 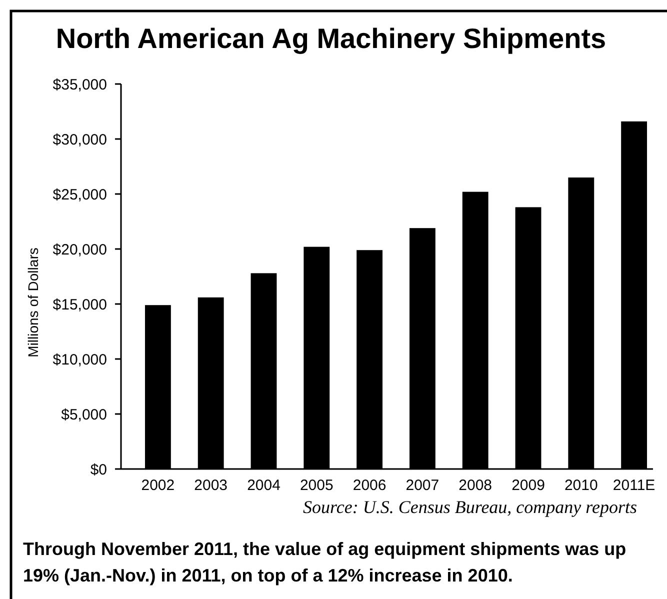 What do you see at coordinates (79, 249) in the screenshot?
I see `y-tick-label: $20,000` at bounding box center [79, 249].